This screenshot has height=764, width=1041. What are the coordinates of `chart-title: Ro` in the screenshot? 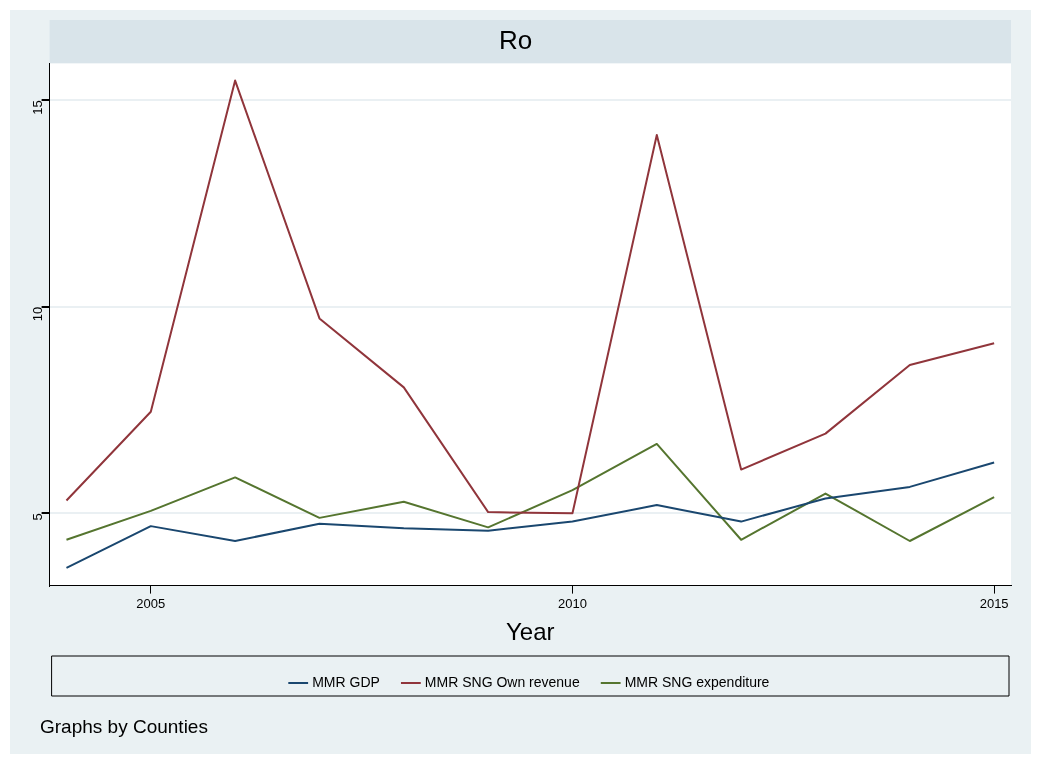 It's located at (515, 39).